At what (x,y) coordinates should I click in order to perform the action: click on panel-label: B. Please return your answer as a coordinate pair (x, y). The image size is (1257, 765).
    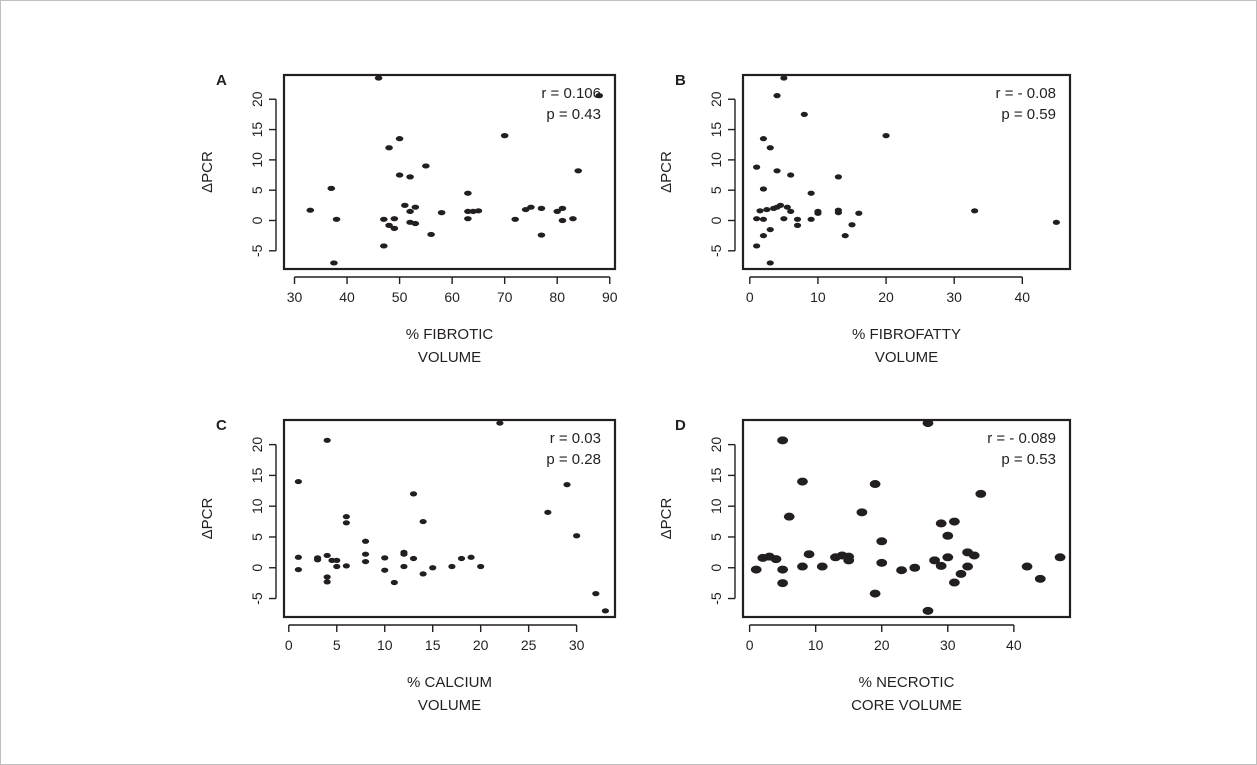
    Looking at the image, I should click on (680, 80).